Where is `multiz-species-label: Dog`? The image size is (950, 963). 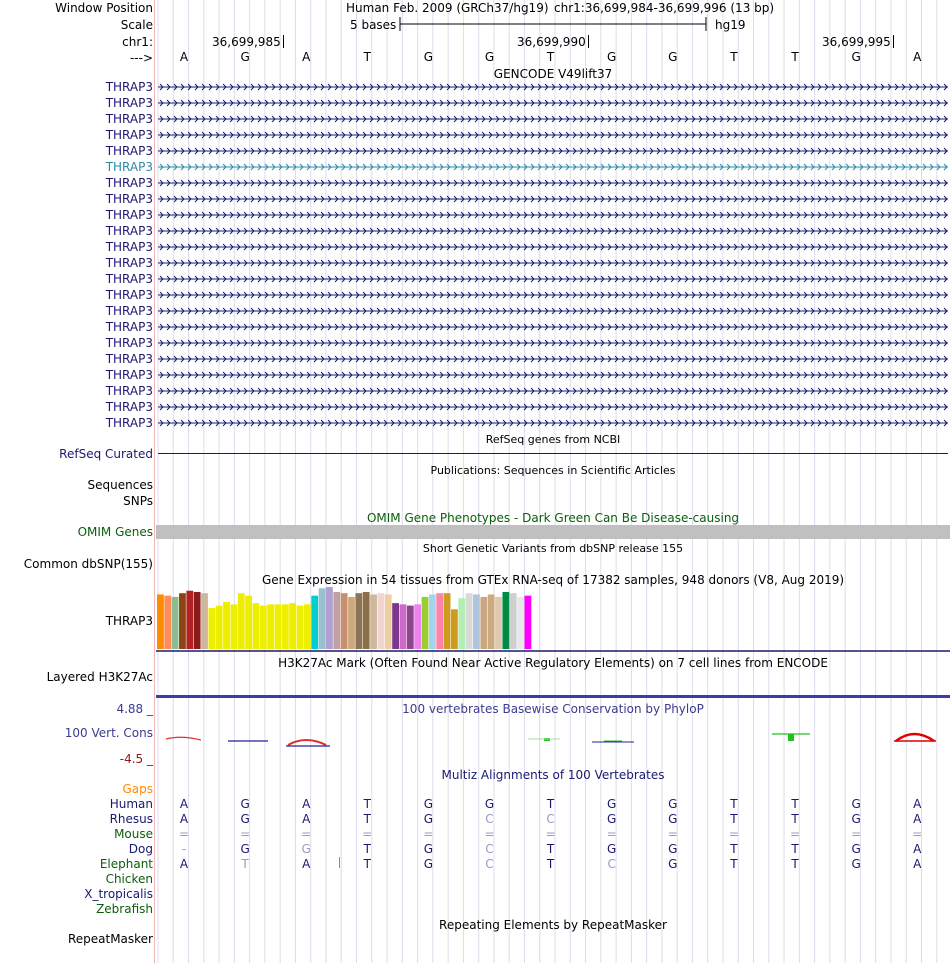
multiz-species-label: Dog is located at coordinates (140, 849).